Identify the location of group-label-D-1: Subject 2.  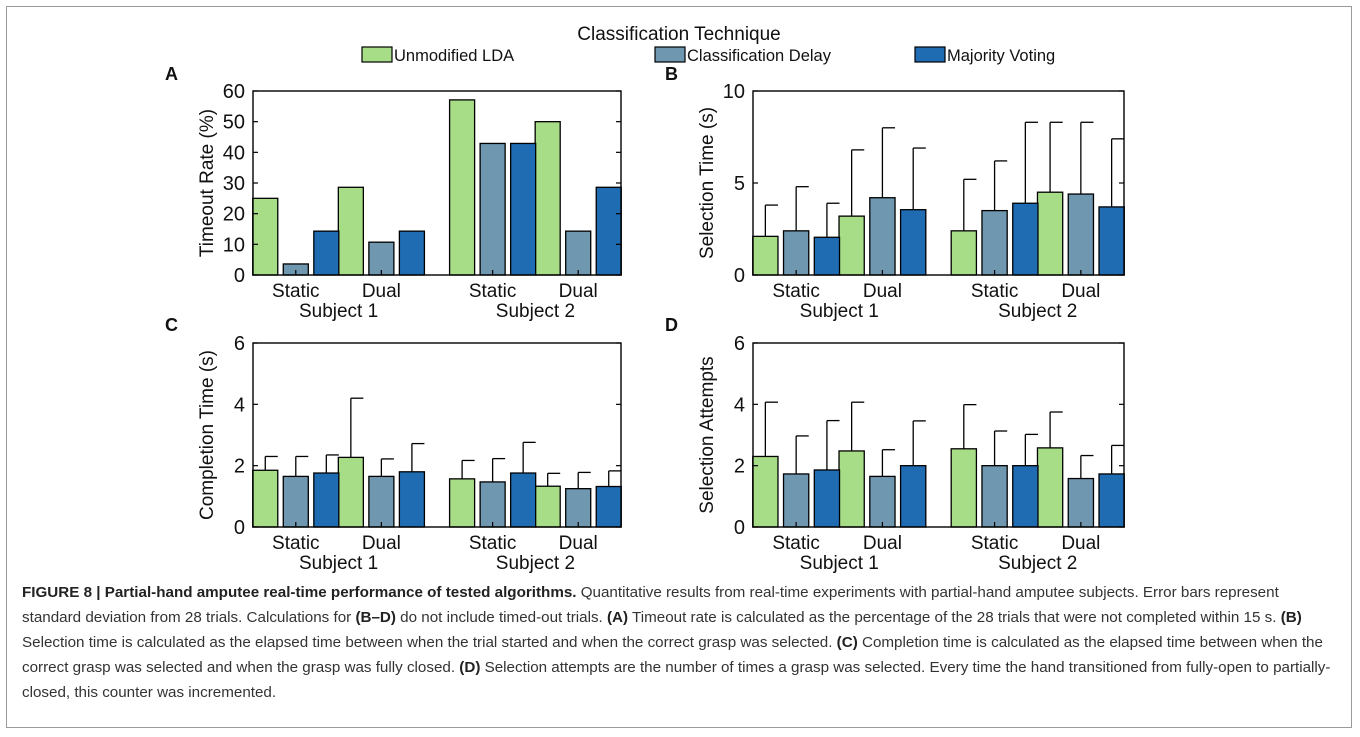
(1037, 563).